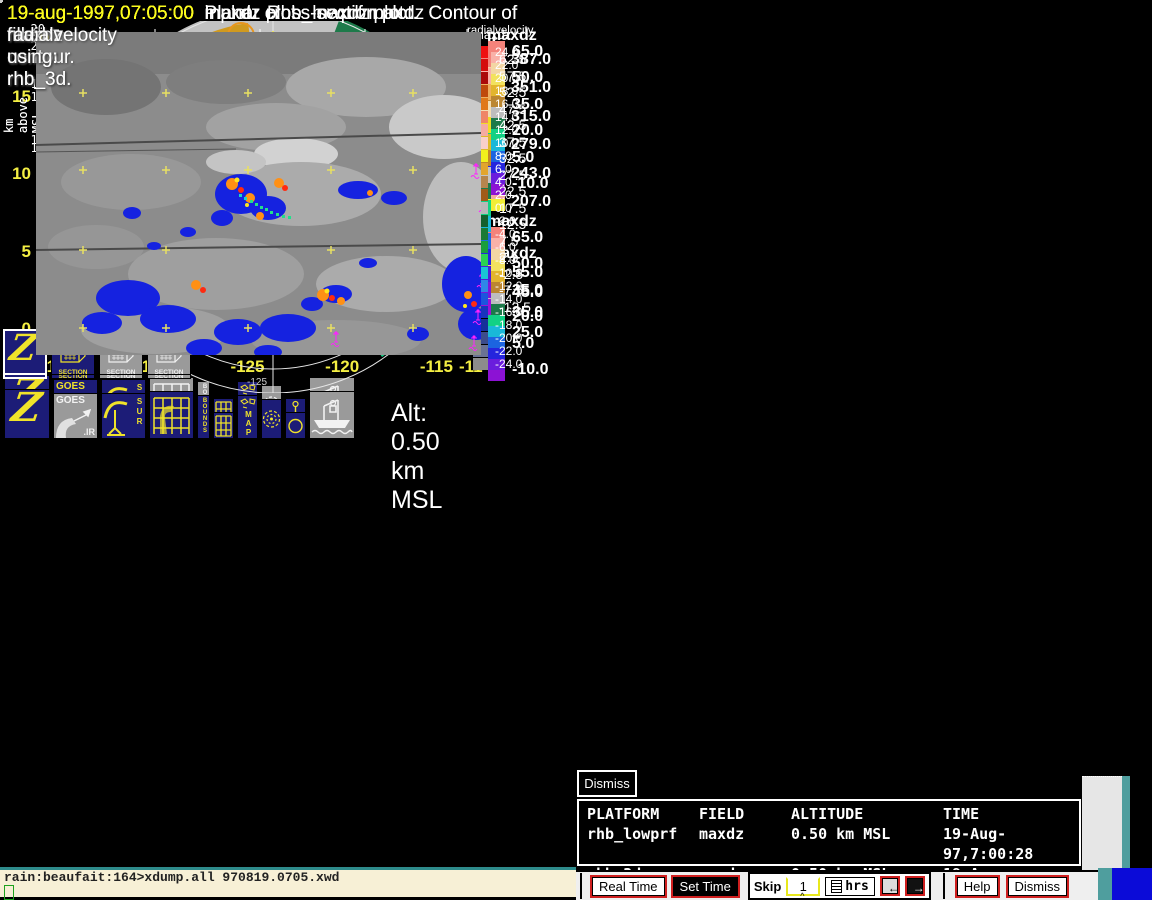 This screenshot has height=900, width=1152. I want to click on ir-plot-subtitle: filled contour., so click(41, 46).